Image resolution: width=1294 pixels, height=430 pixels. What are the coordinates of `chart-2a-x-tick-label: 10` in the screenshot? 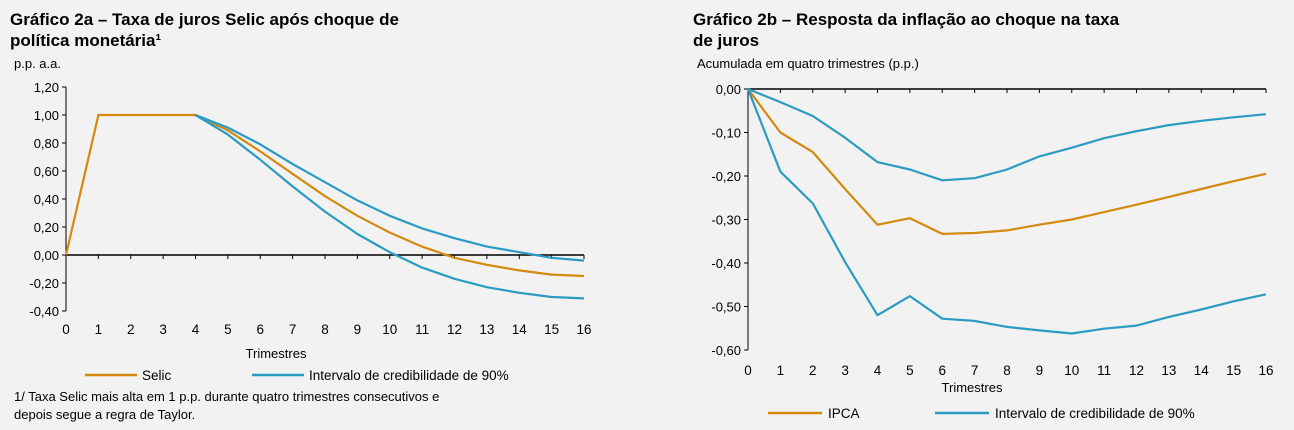 It's located at (389, 329).